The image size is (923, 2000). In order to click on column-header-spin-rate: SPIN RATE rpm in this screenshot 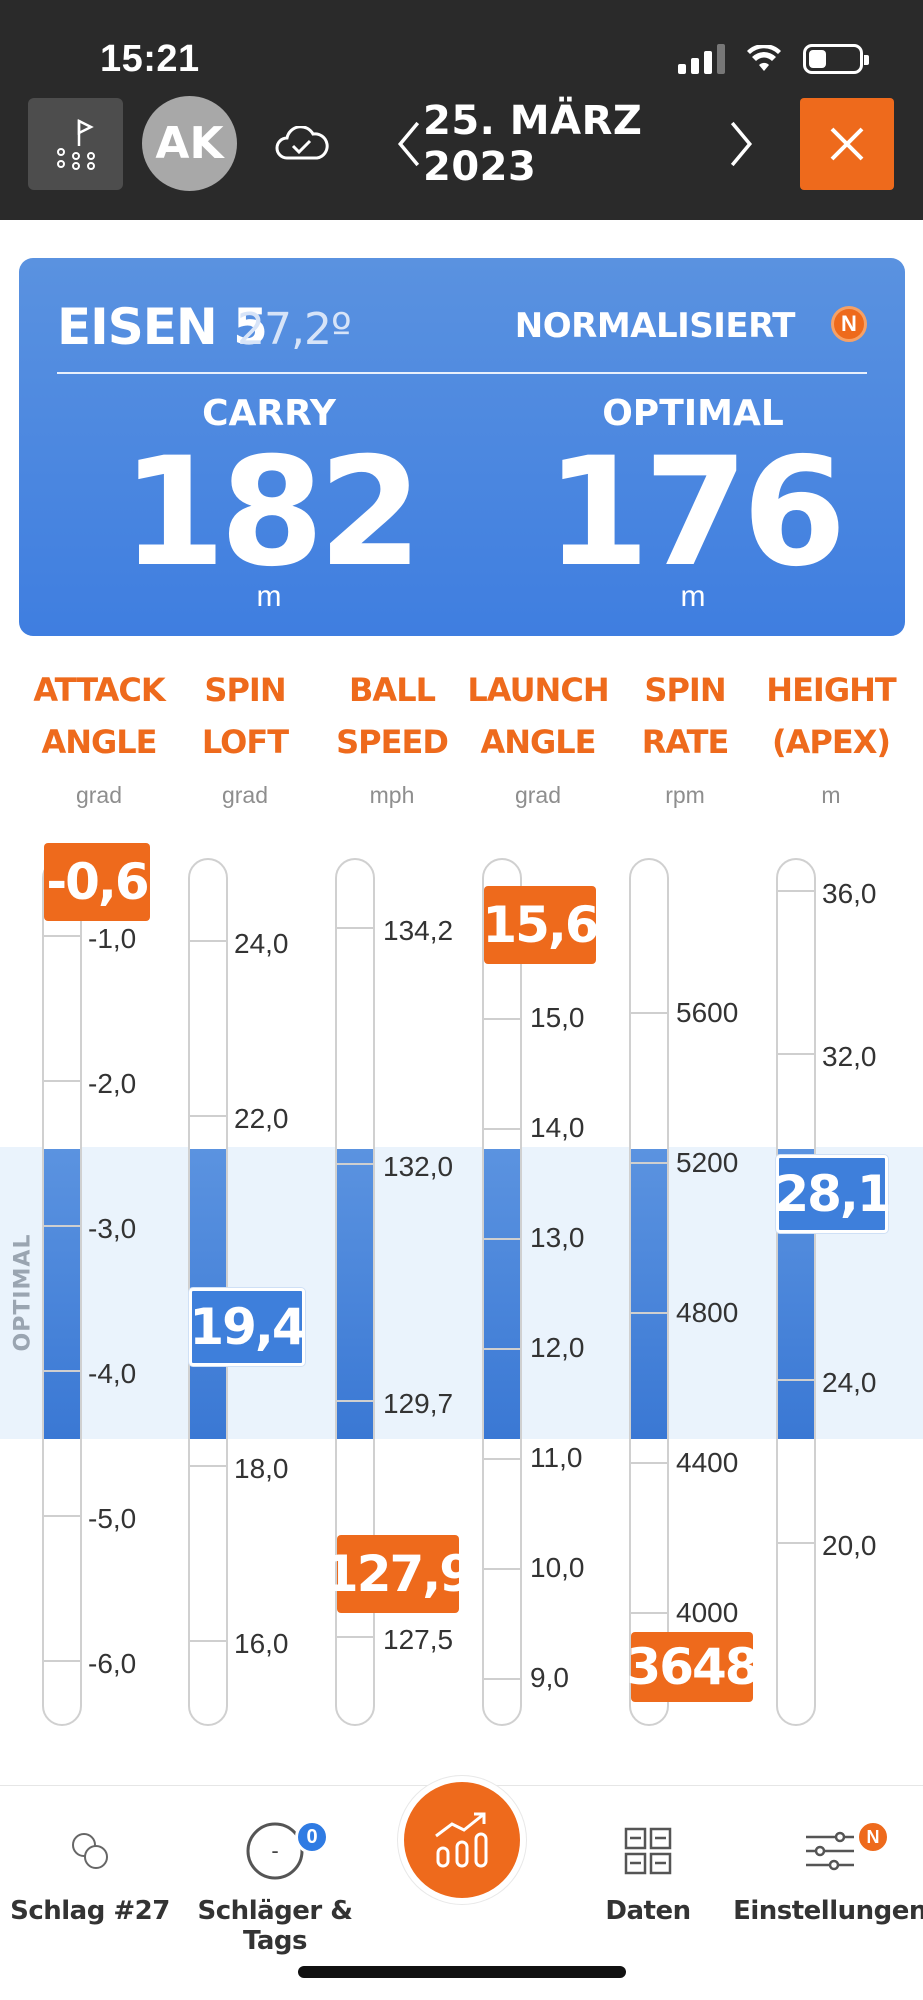, I will do `click(685, 736)`.